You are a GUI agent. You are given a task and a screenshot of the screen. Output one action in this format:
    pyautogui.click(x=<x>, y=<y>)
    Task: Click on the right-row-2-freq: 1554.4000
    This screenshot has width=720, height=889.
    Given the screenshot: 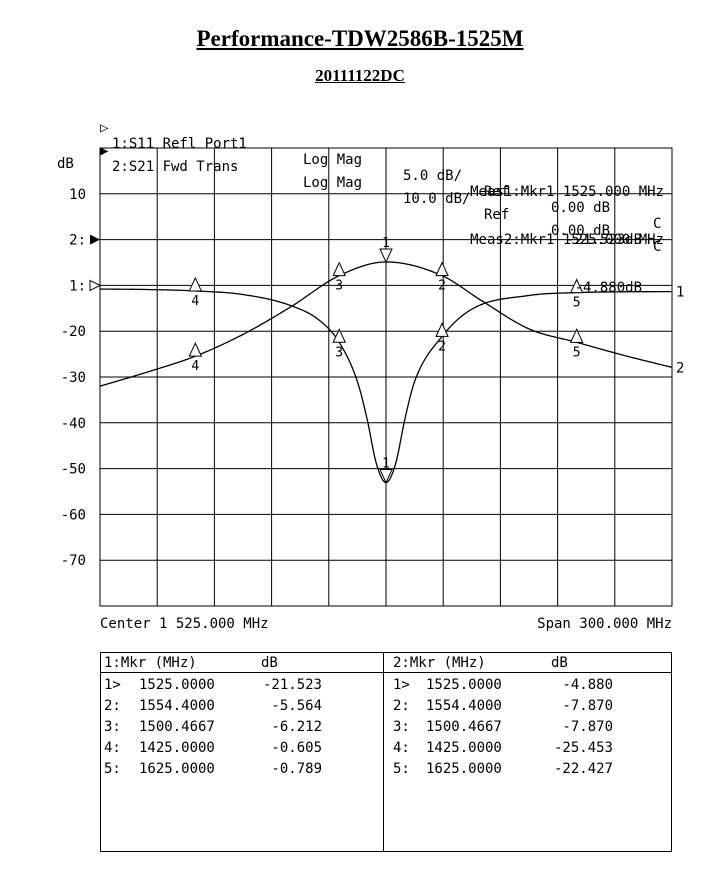 What is the action you would take?
    pyautogui.click(x=464, y=706)
    